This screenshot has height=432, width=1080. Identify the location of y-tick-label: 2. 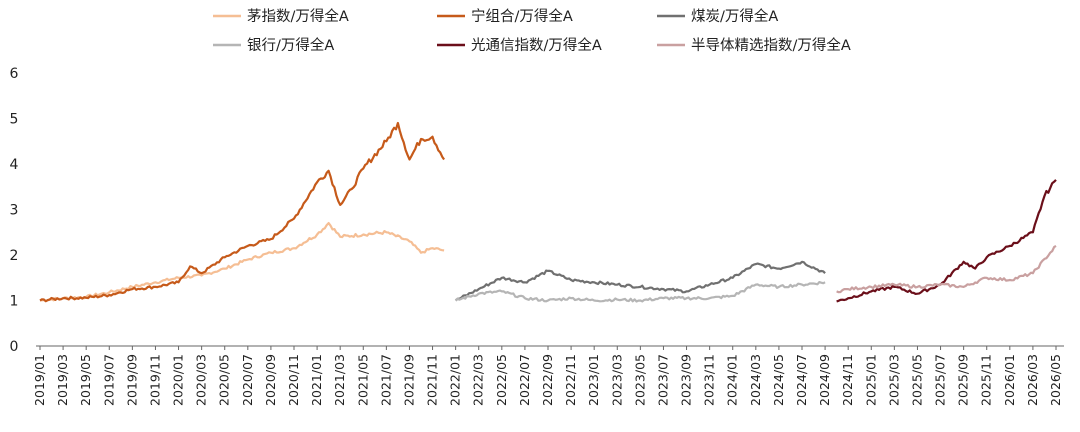
(14, 256).